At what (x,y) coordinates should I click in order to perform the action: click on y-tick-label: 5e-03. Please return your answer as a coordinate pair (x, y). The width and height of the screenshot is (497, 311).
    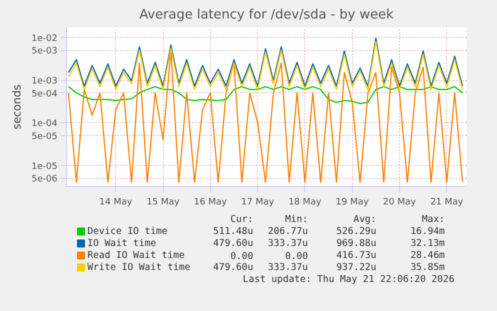
    Looking at the image, I should click on (45, 51).